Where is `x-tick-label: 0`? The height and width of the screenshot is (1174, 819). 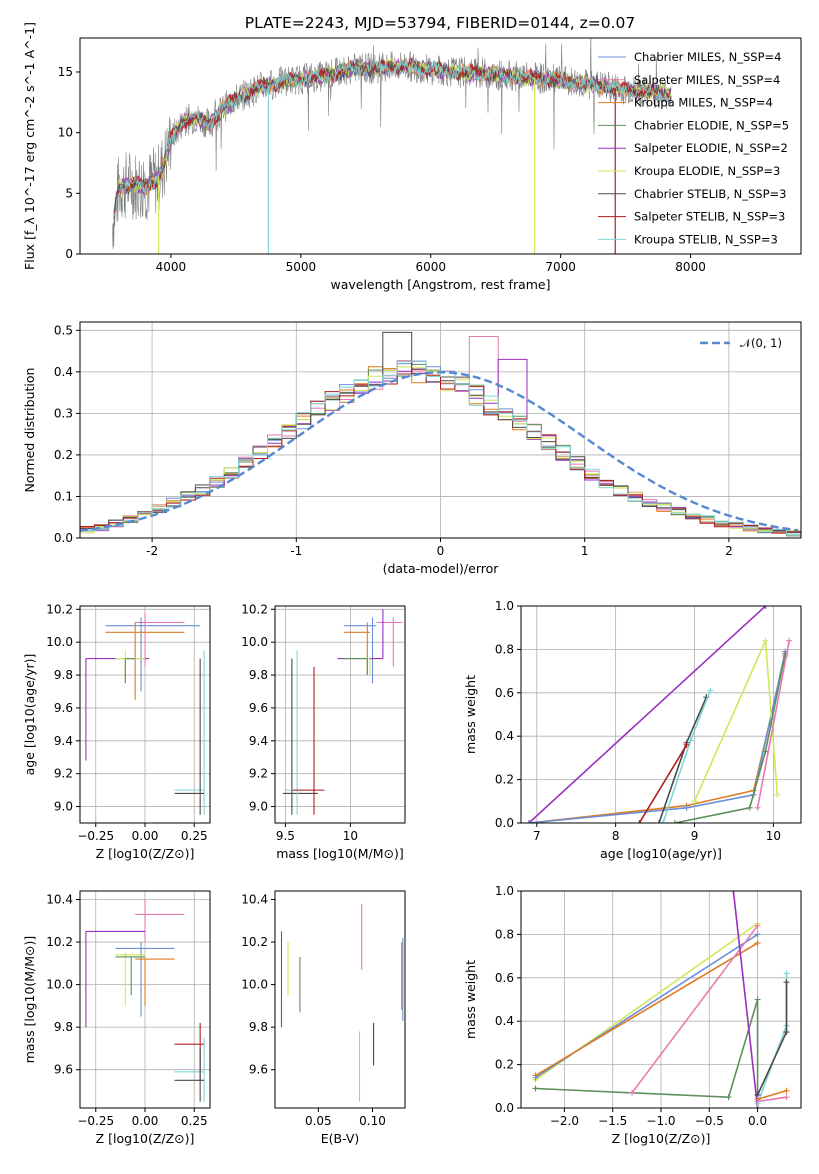
x-tick-label: 0 is located at coordinates (441, 551).